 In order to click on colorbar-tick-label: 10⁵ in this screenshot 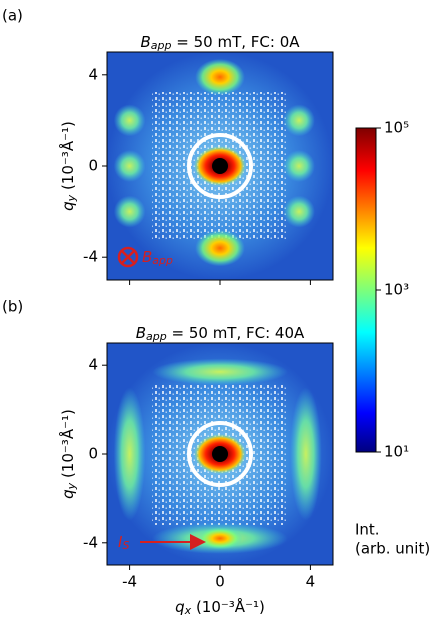, I will do `click(396, 128)`.